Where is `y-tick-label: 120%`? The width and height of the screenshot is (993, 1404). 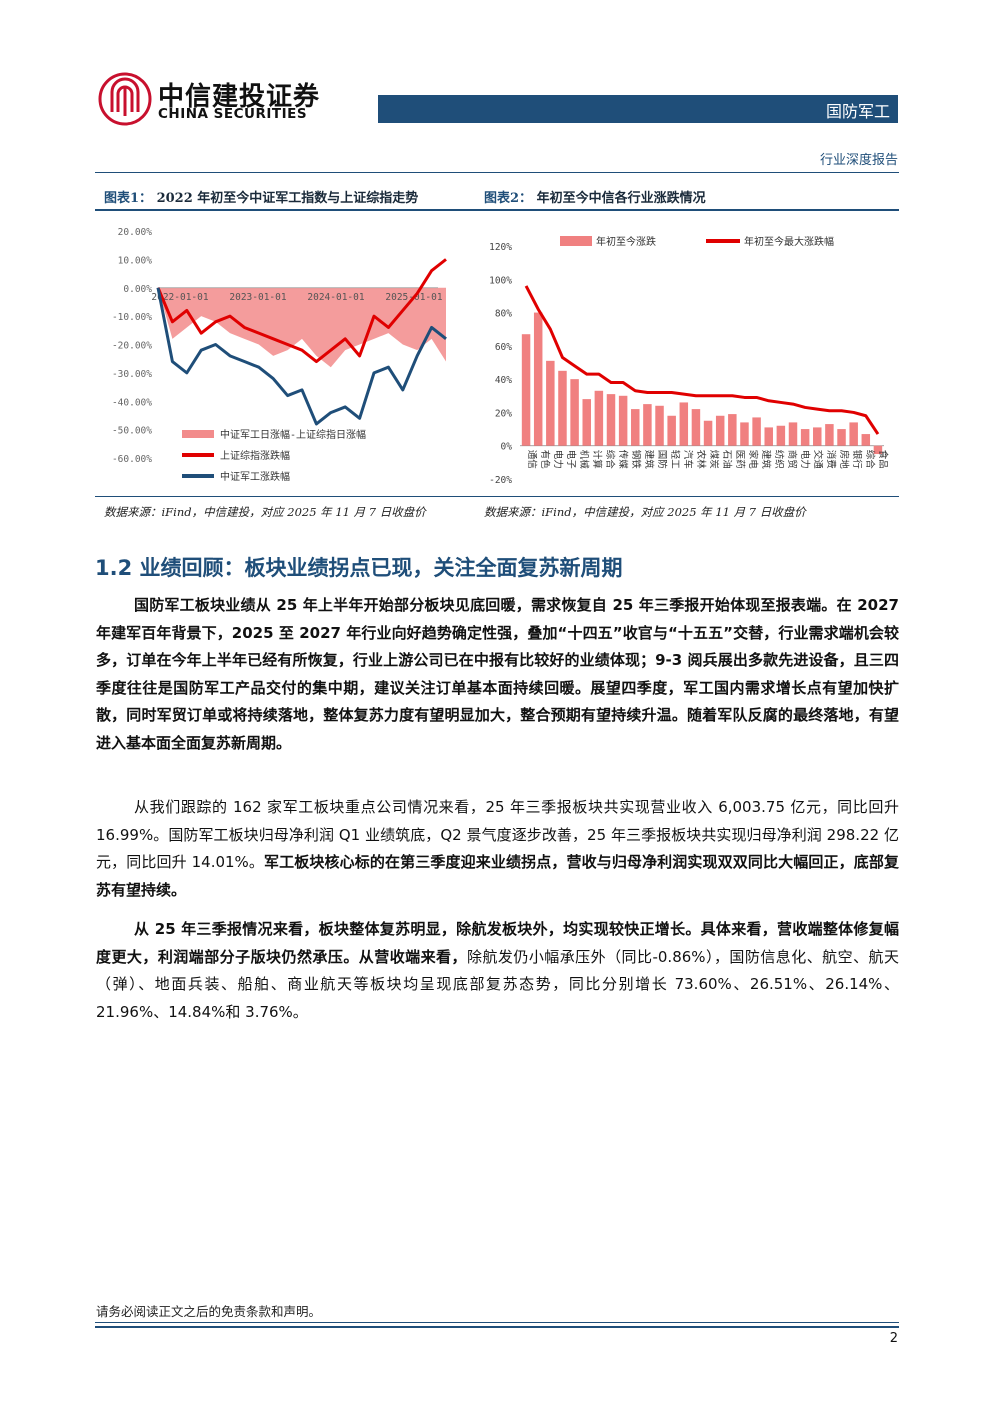 y-tick-label: 120% is located at coordinates (500, 247).